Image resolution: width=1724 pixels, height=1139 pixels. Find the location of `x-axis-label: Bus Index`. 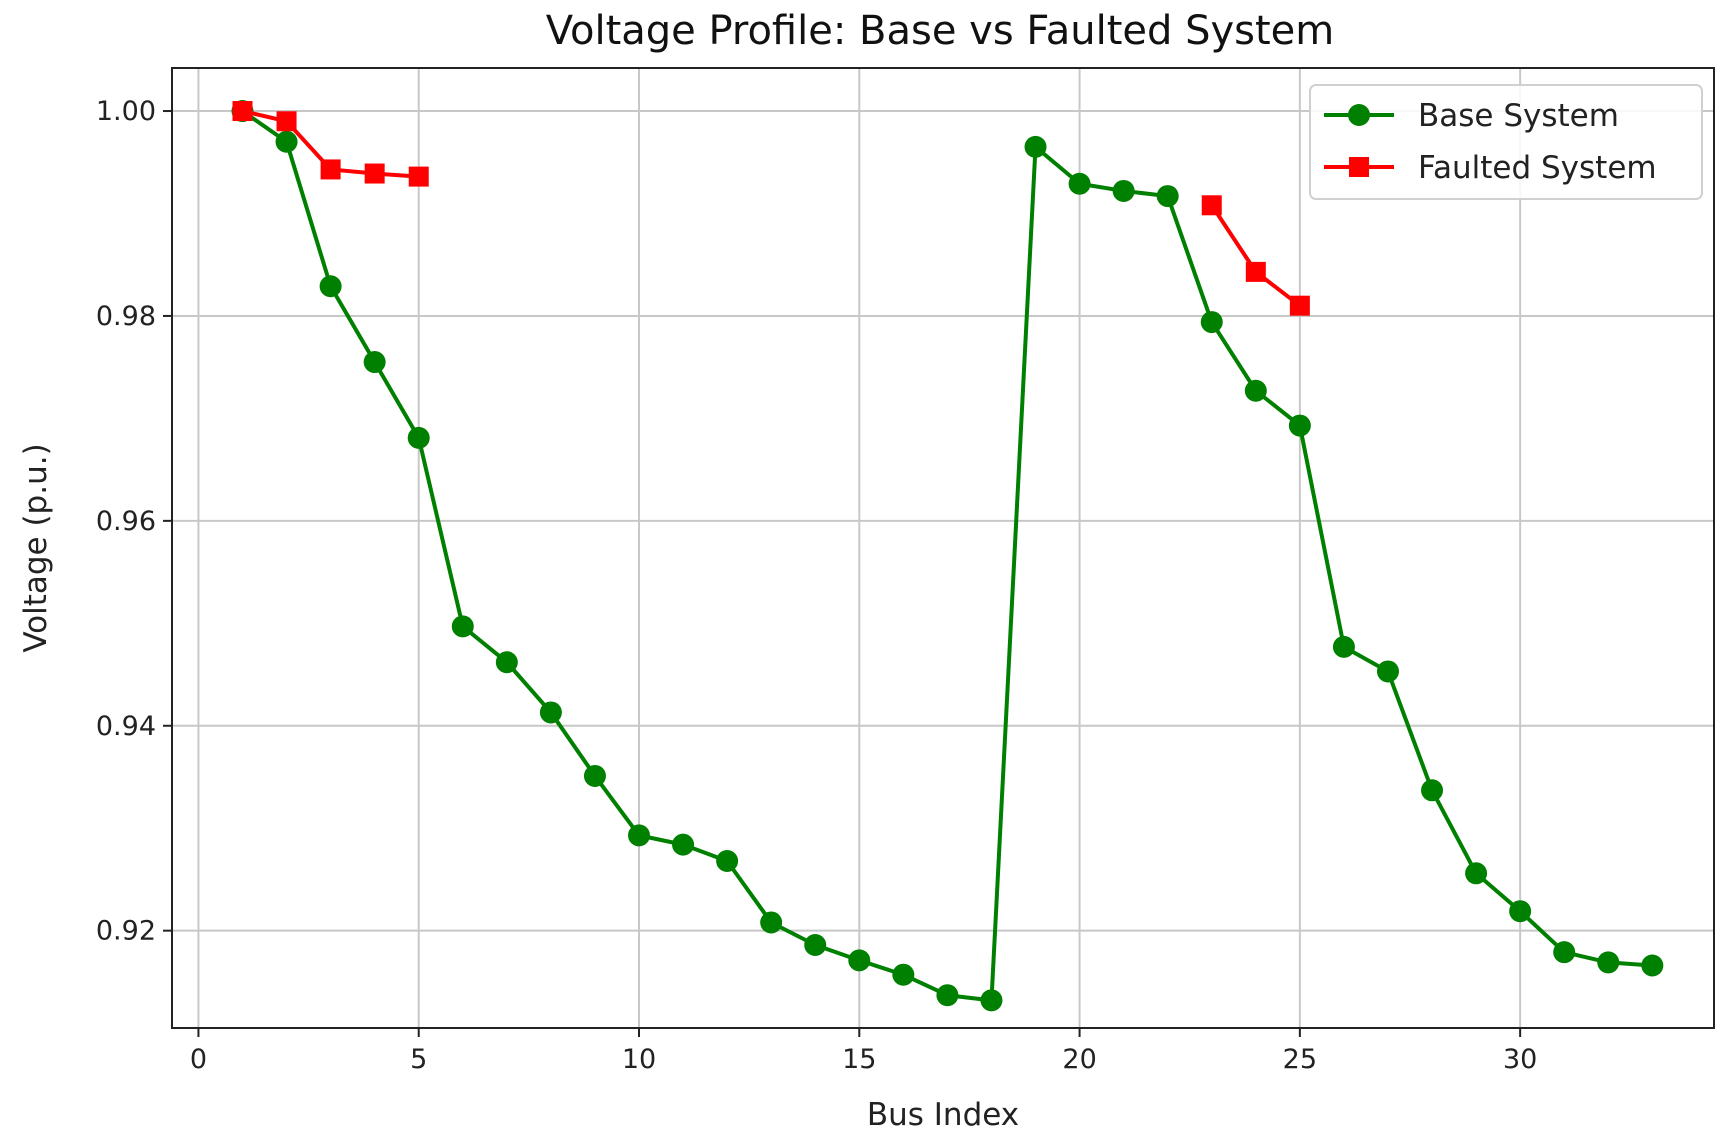

x-axis-label: Bus Index is located at coordinates (943, 1115).